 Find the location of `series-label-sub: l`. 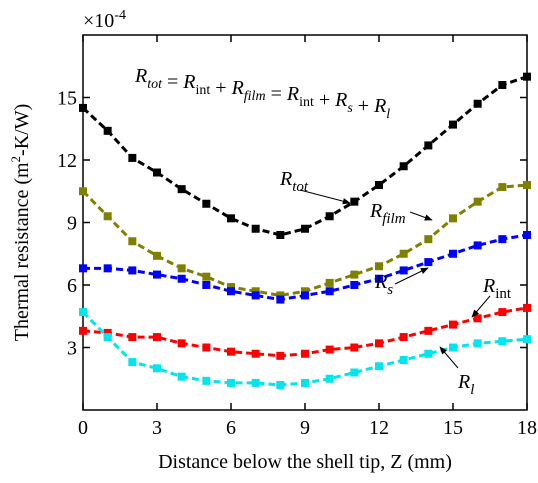

series-label-sub: l is located at coordinates (472, 390).